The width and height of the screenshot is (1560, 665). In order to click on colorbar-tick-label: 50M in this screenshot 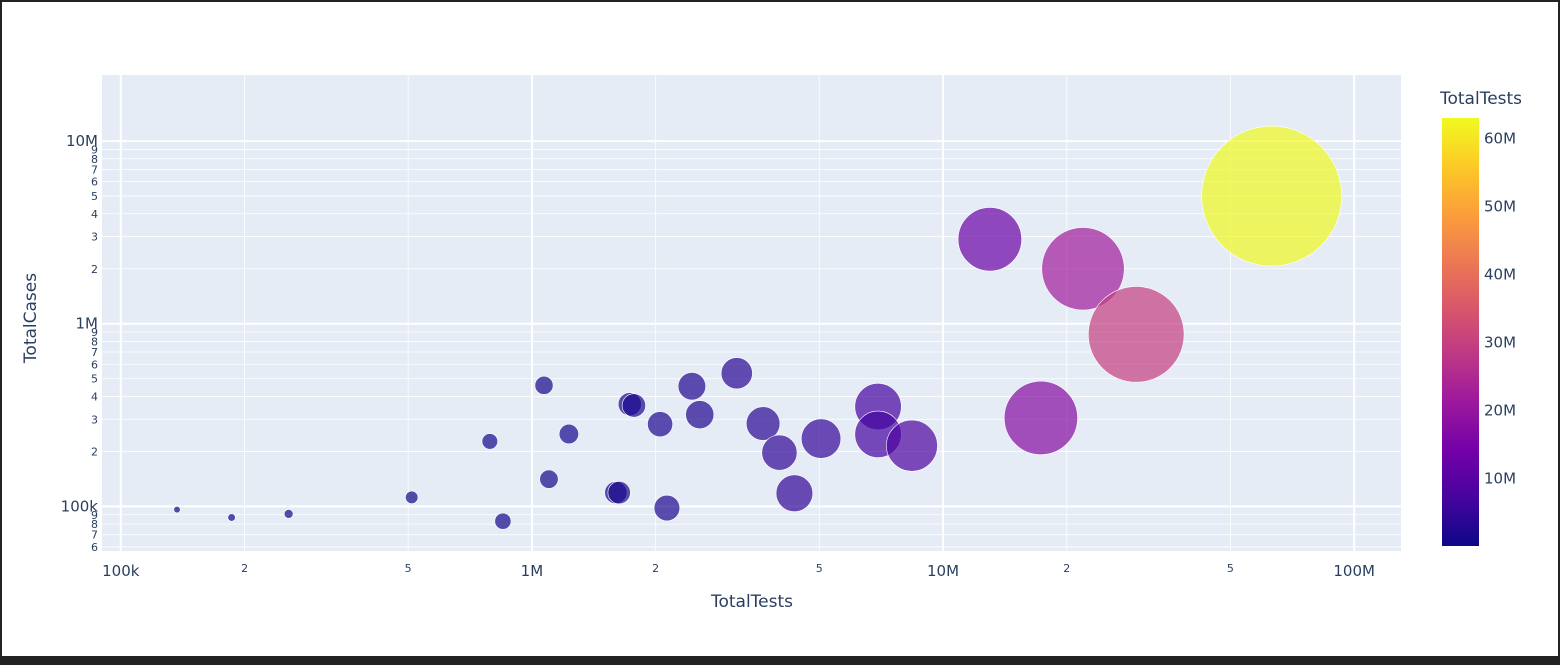, I will do `click(1500, 206)`.